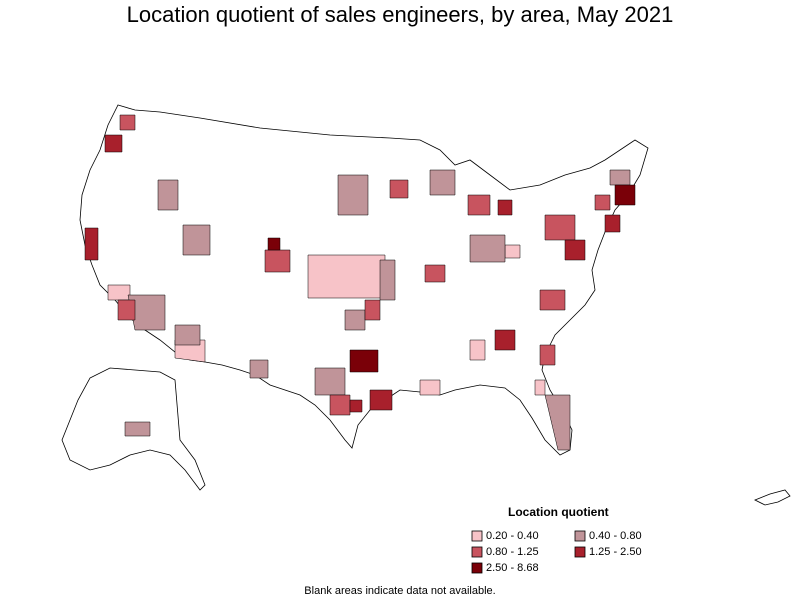  I want to click on region-northern-michigan, so click(442, 182).